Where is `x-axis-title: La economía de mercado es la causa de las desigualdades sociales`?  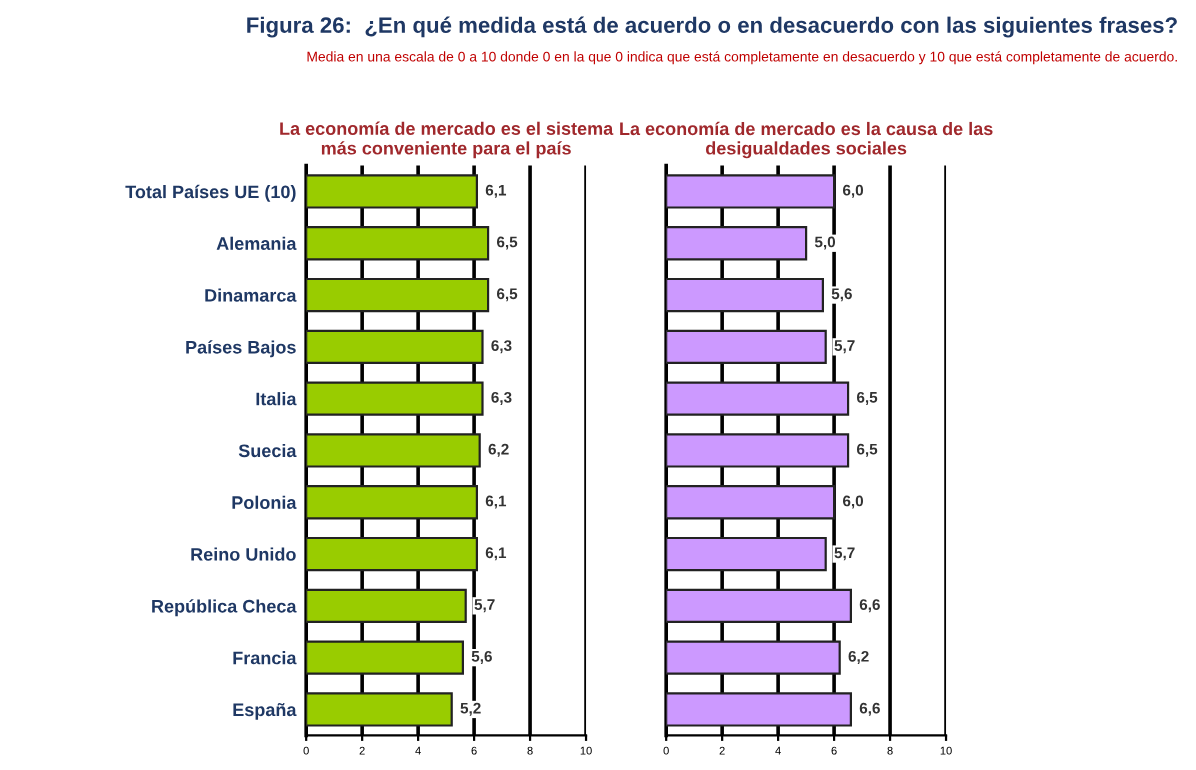
x-axis-title: La economía de mercado es la causa de las desigualdades sociales is located at coordinates (806, 140).